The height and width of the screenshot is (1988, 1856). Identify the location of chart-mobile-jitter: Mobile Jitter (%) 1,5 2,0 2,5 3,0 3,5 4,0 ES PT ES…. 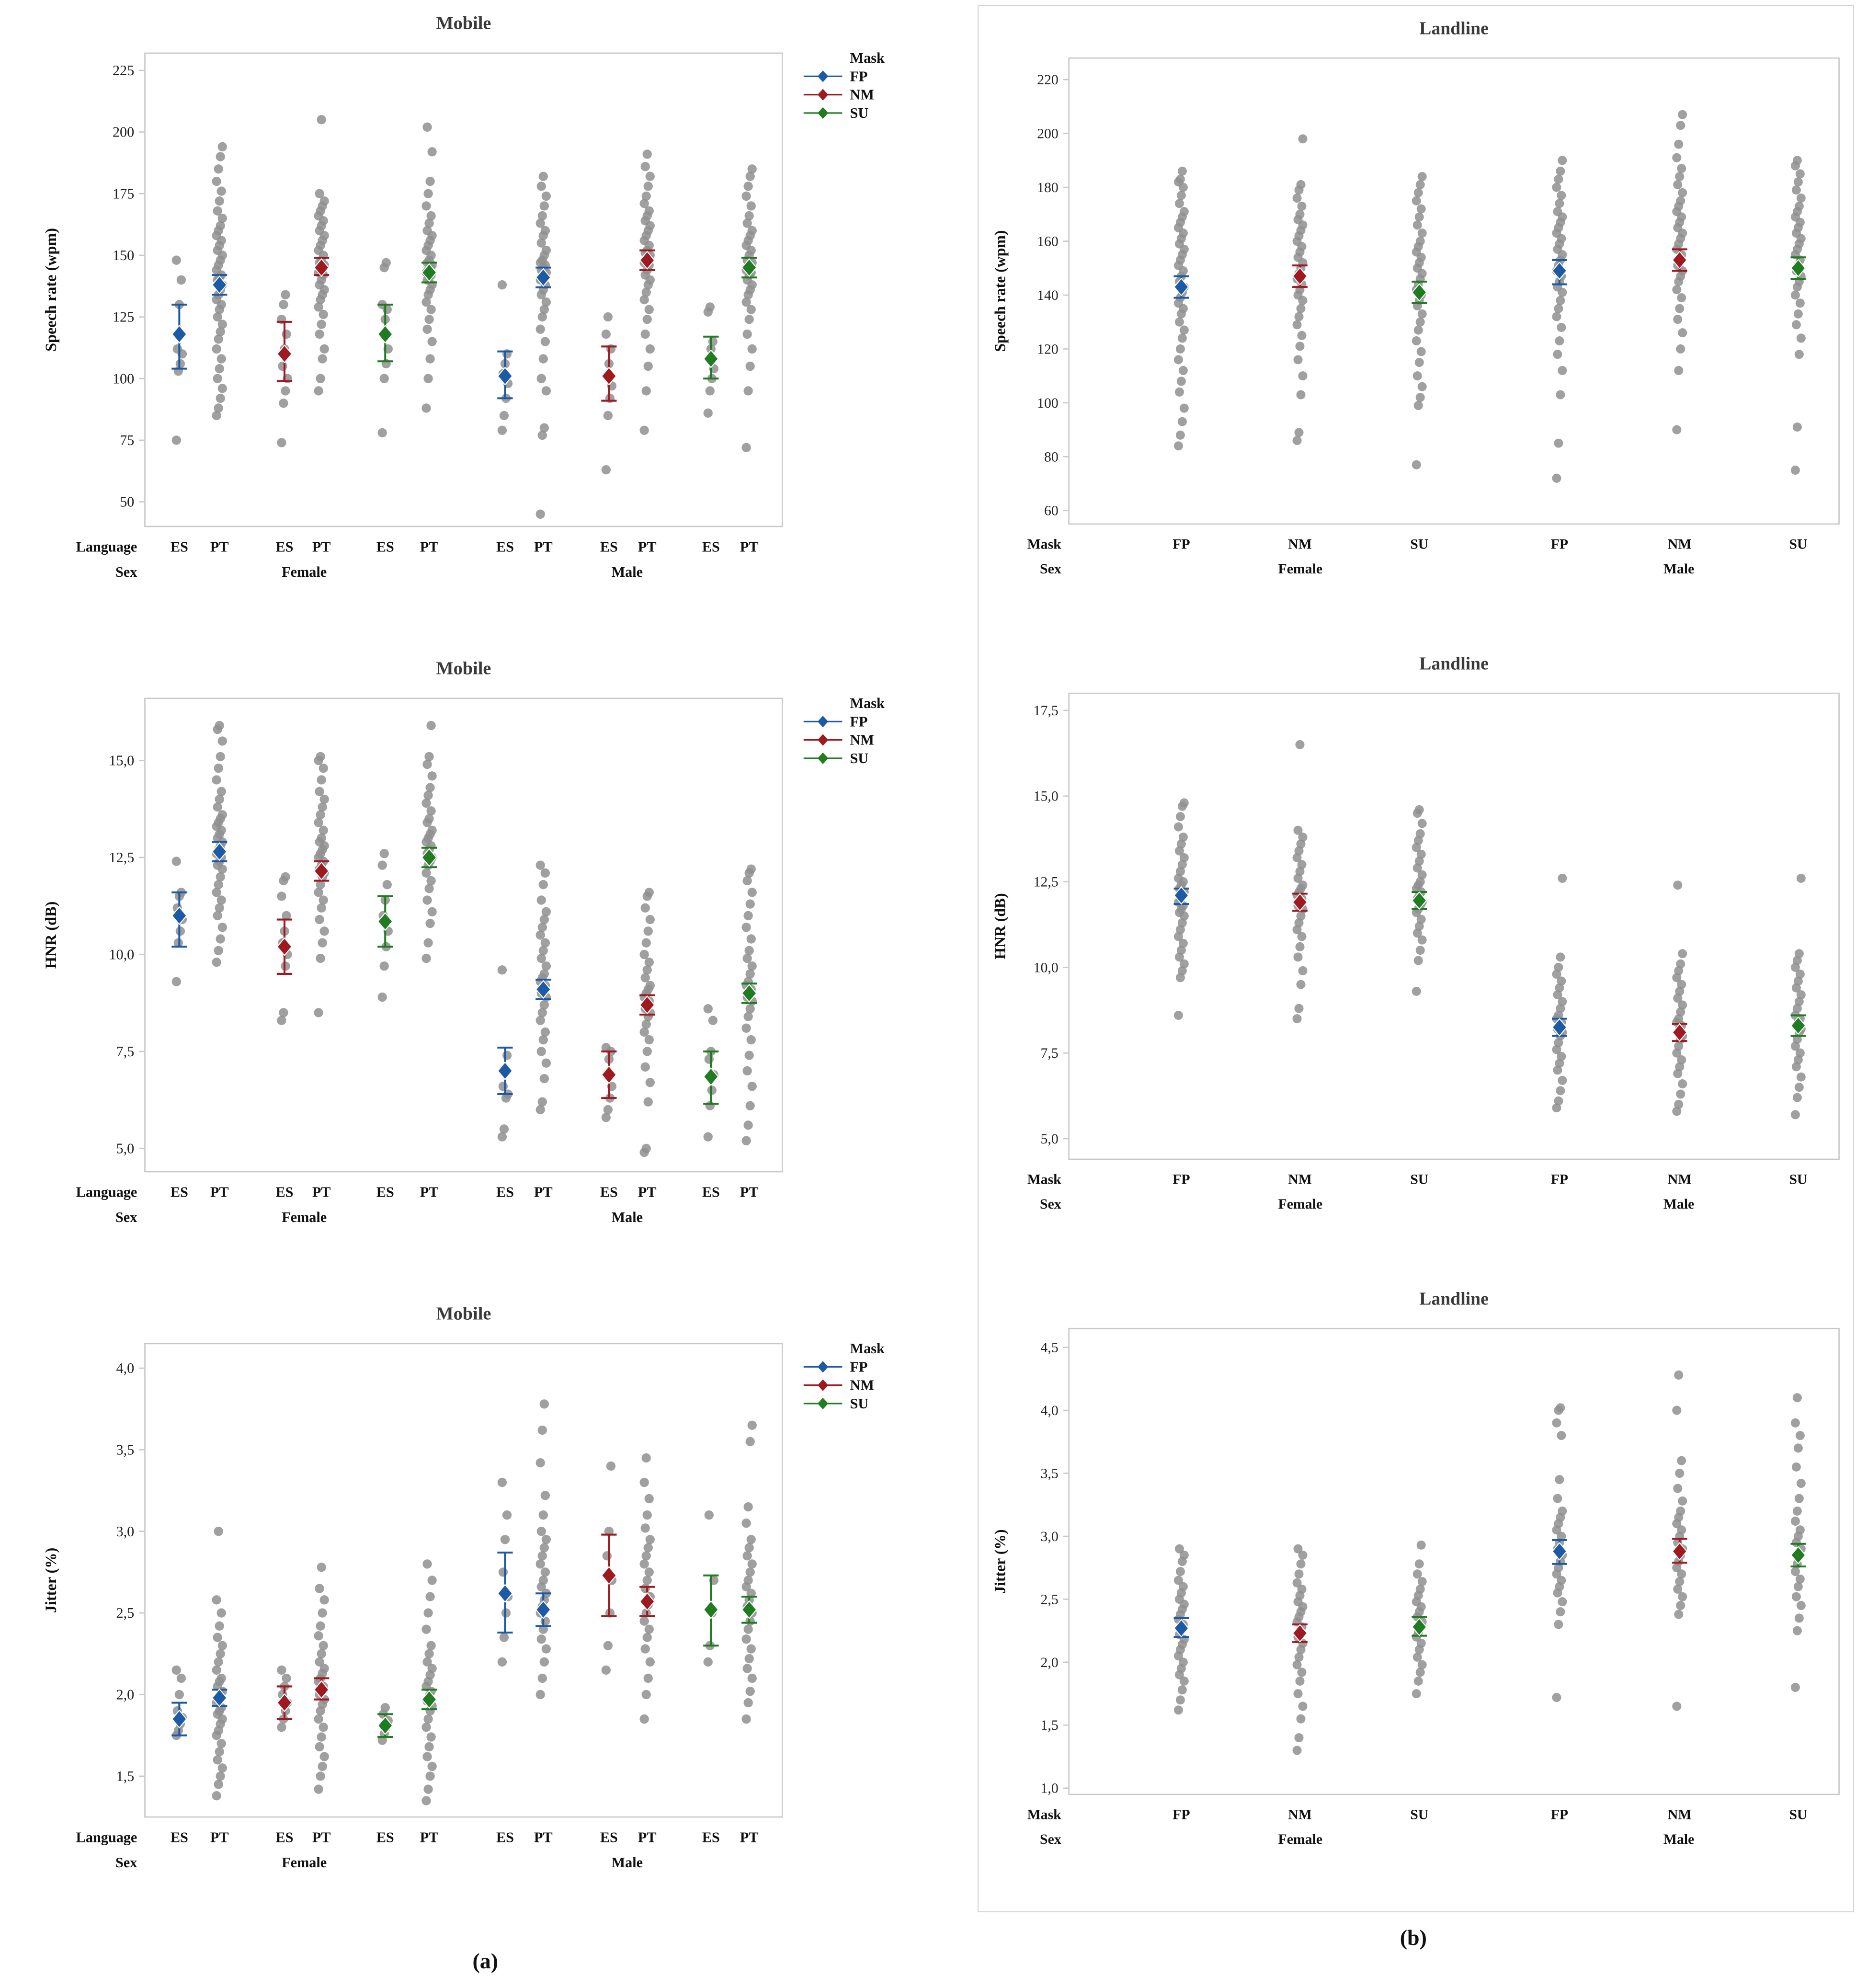
(463, 1587).